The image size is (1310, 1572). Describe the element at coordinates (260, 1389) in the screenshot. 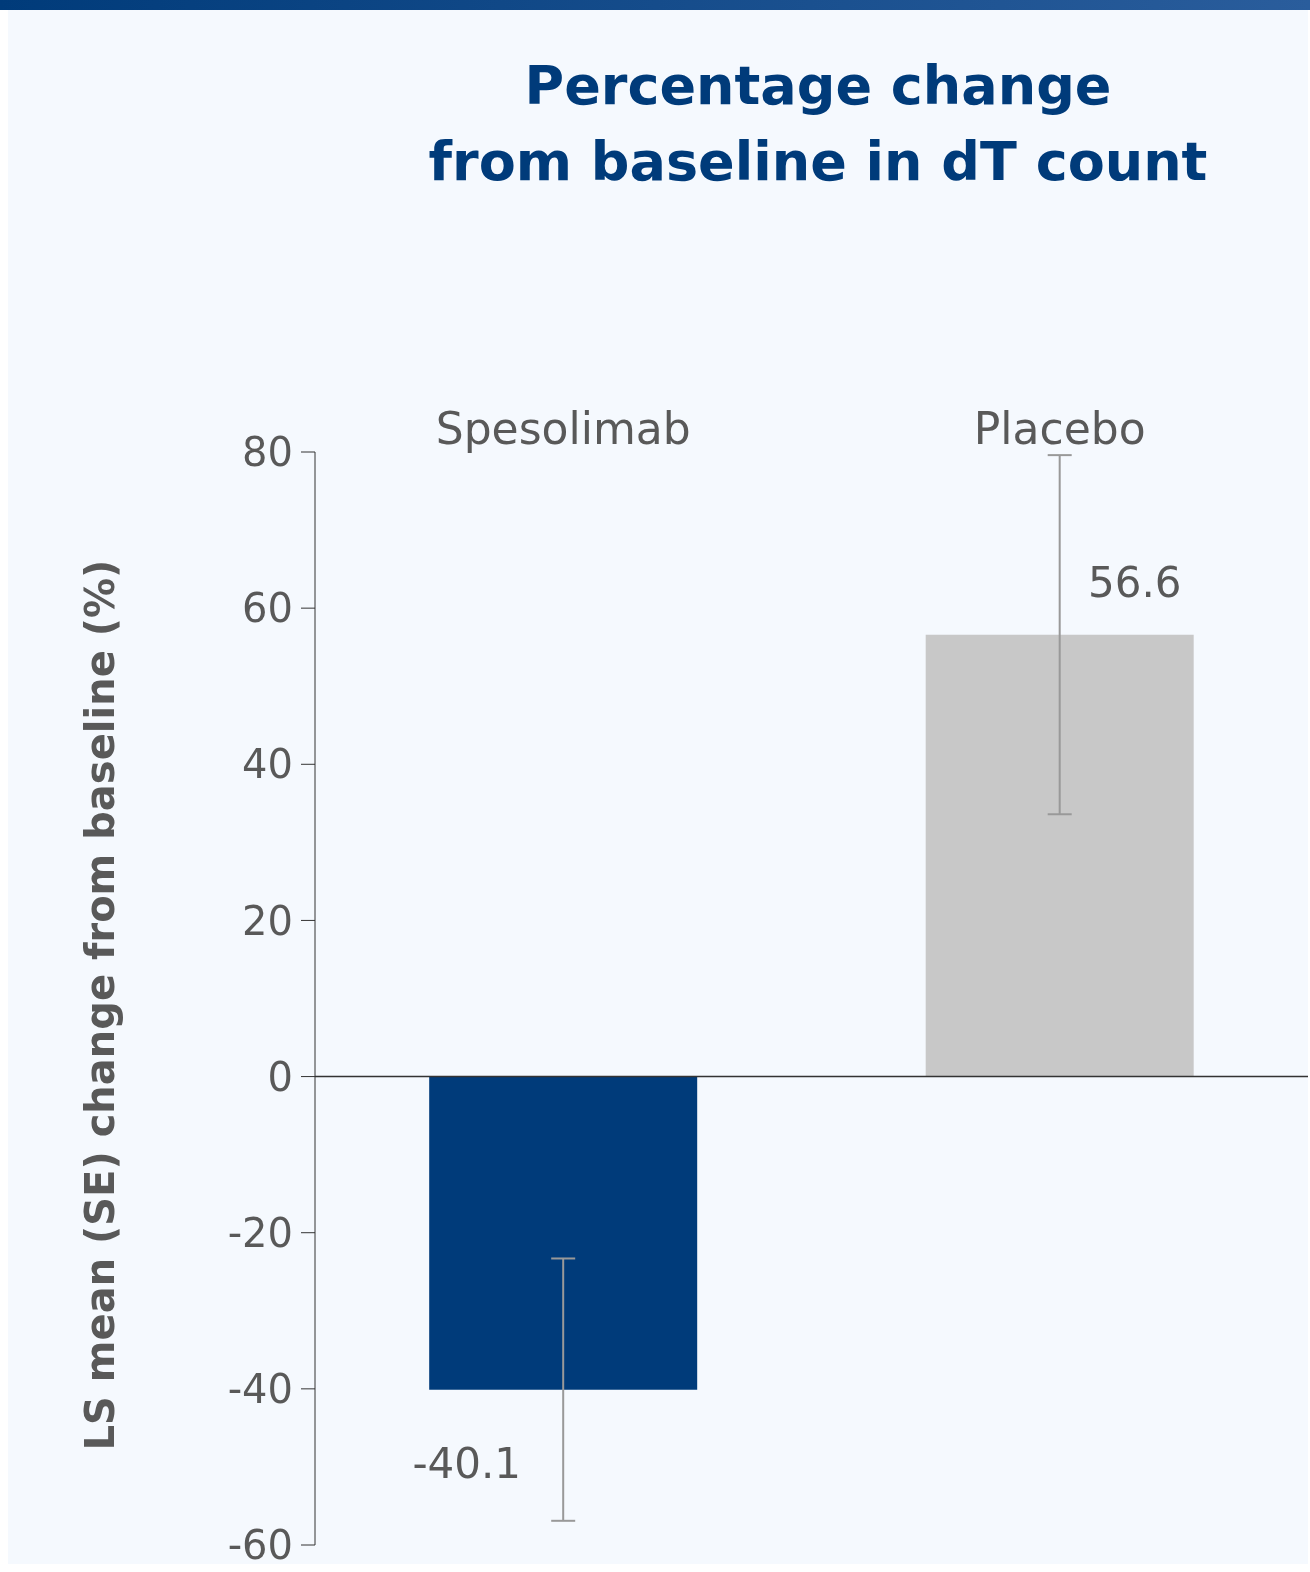

I see `y-tick-label: -40` at that location.